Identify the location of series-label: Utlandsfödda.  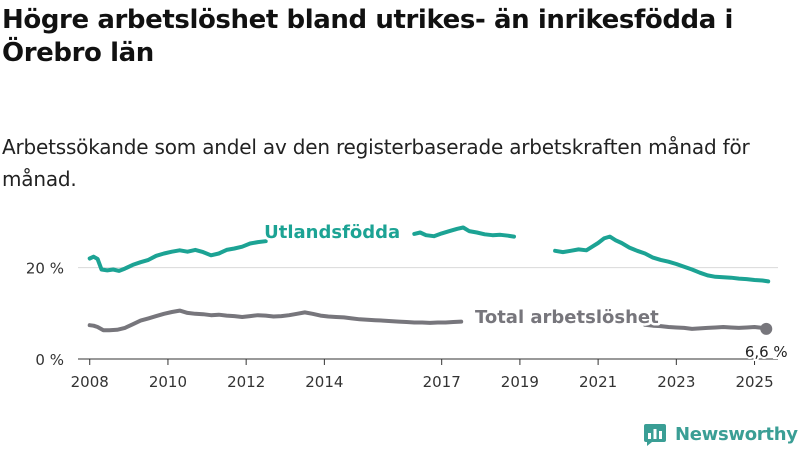
(332, 232).